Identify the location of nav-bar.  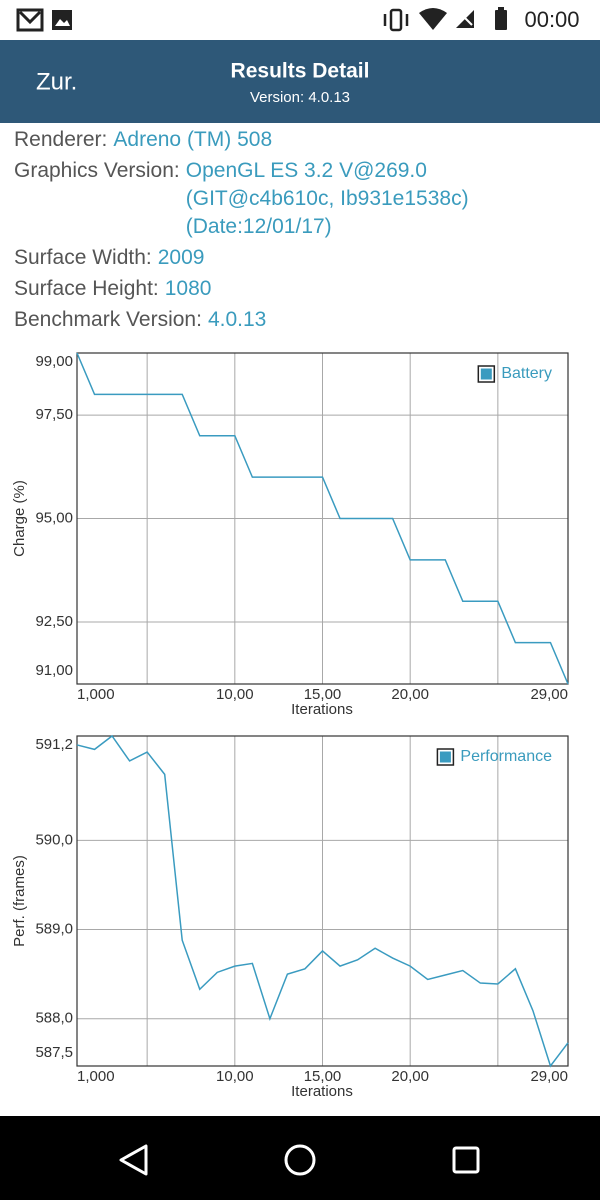
(300, 1158).